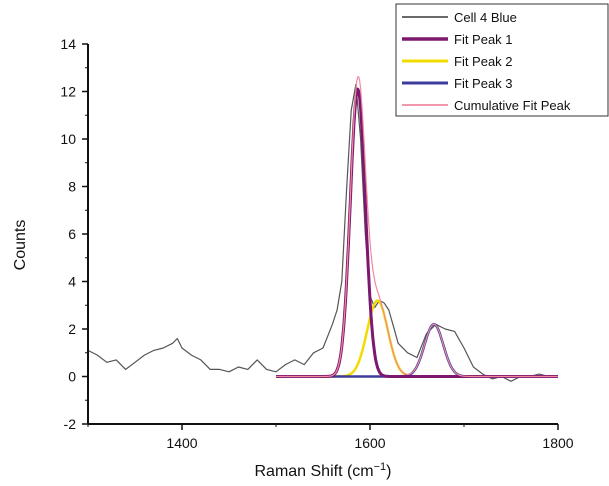 This screenshot has height=486, width=609. What do you see at coordinates (485, 17) in the screenshot?
I see `legend-label: Cell 4 Blue` at bounding box center [485, 17].